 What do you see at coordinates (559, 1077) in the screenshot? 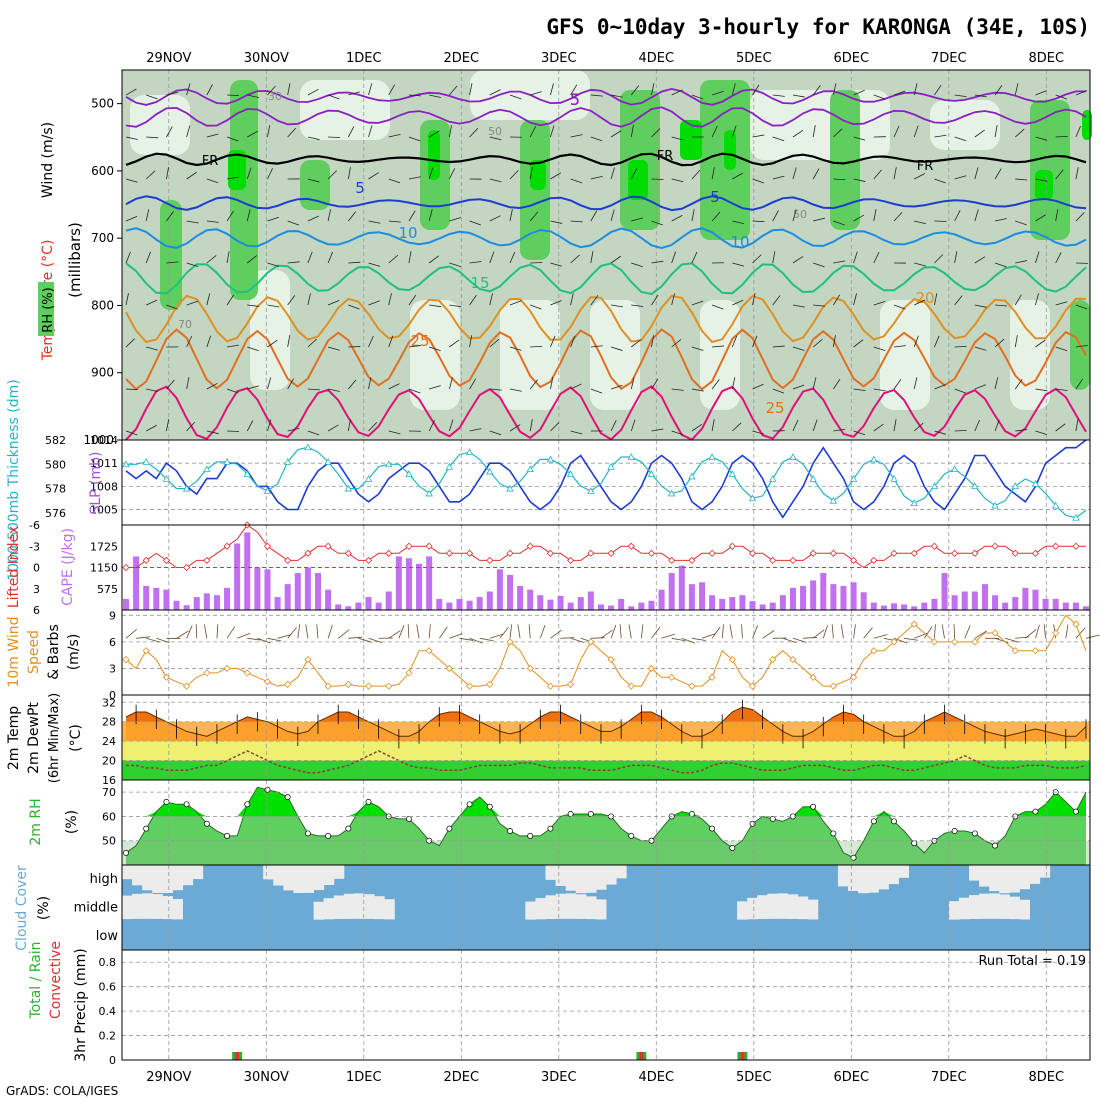
I see `bottom-day-label: 3DEC` at bounding box center [559, 1077].